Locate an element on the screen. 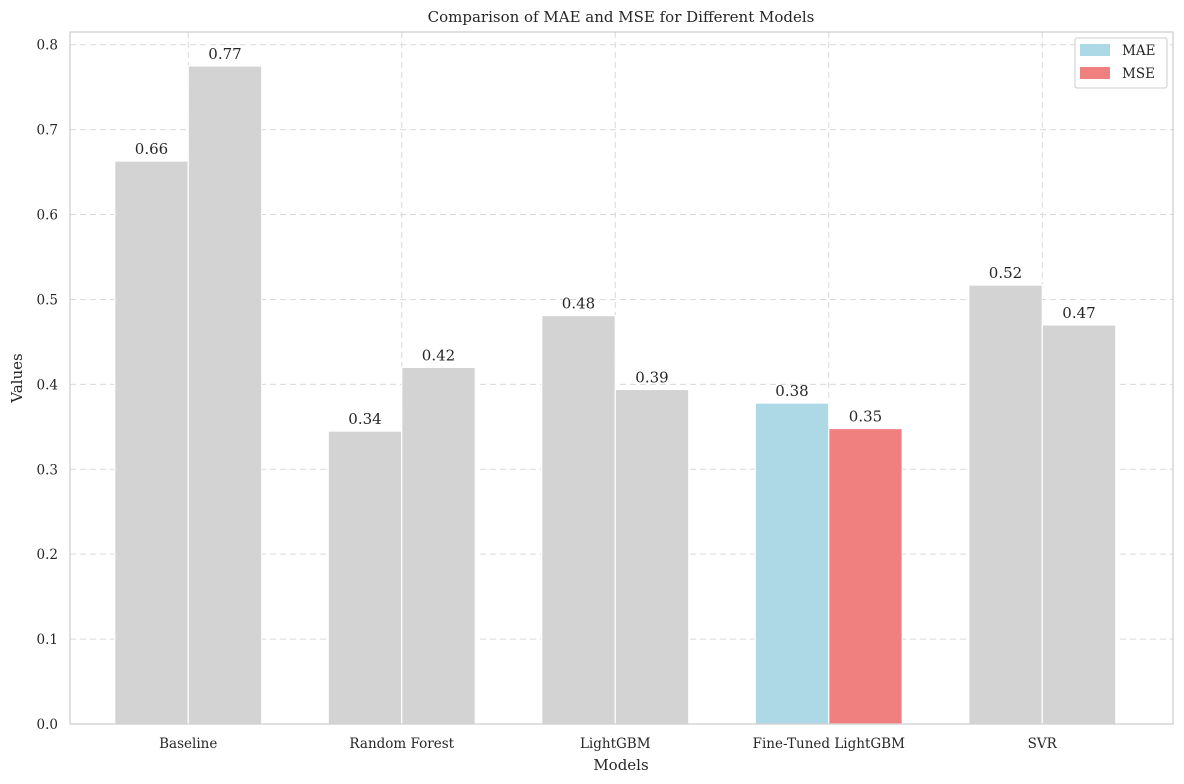 The width and height of the screenshot is (1184, 784). x-tick-label: Fine-Tuned LightGBM is located at coordinates (829, 744).